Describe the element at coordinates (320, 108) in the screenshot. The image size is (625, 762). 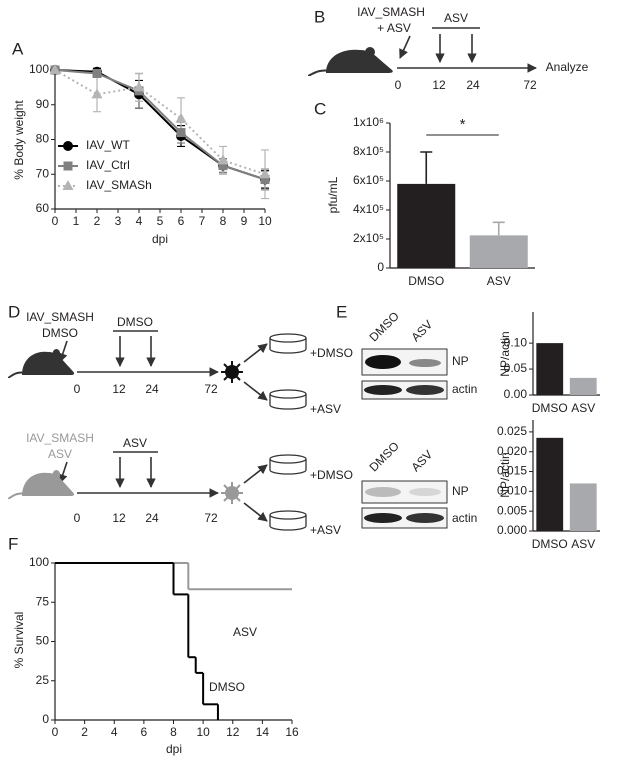
I see `panel-label: C` at that location.